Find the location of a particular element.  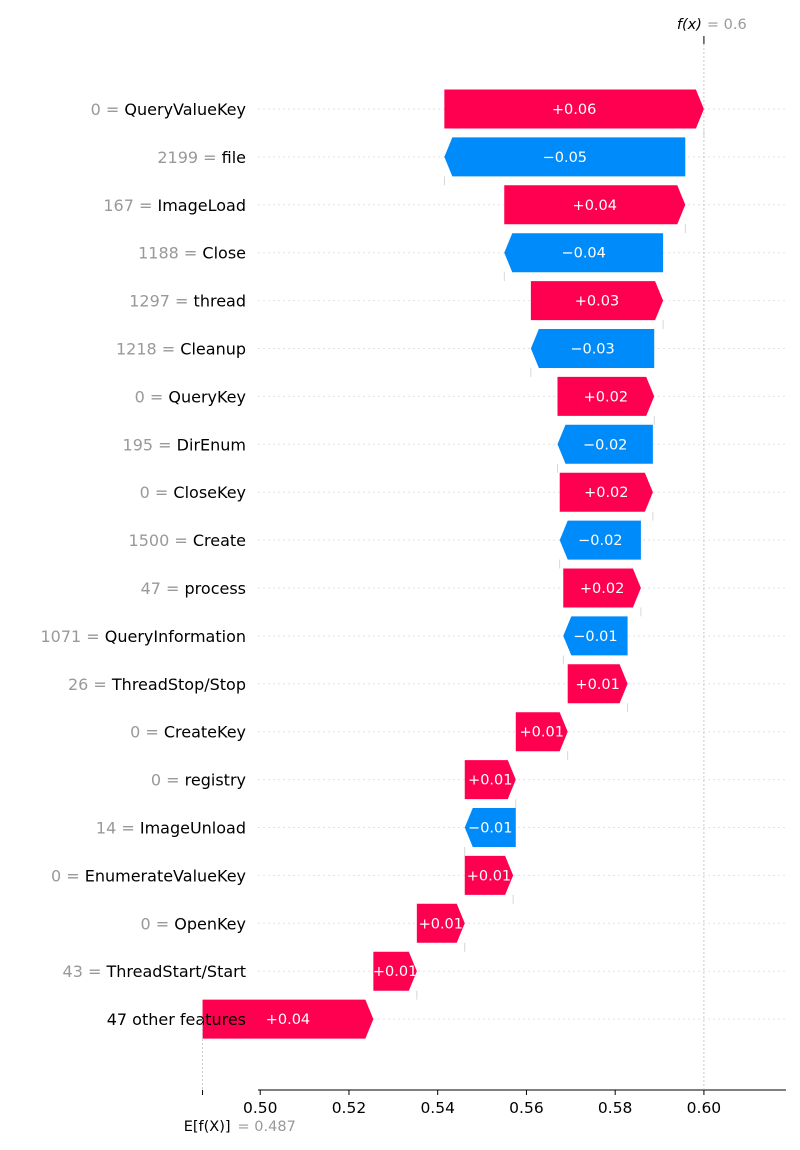

x-tick-label: 0.60 is located at coordinates (704, 1108).